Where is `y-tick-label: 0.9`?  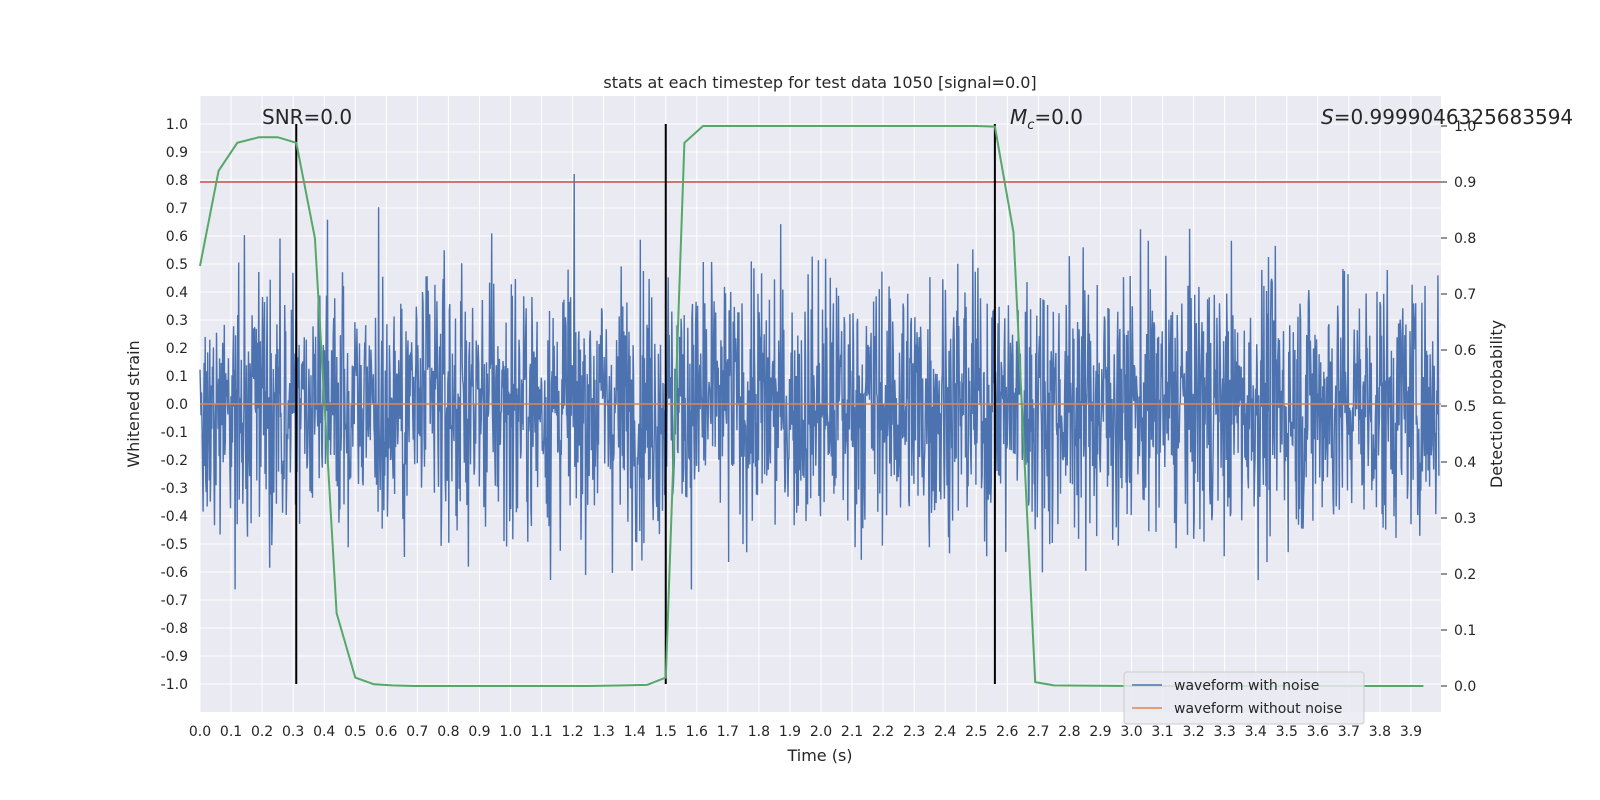
y-tick-label: 0.9 is located at coordinates (177, 153).